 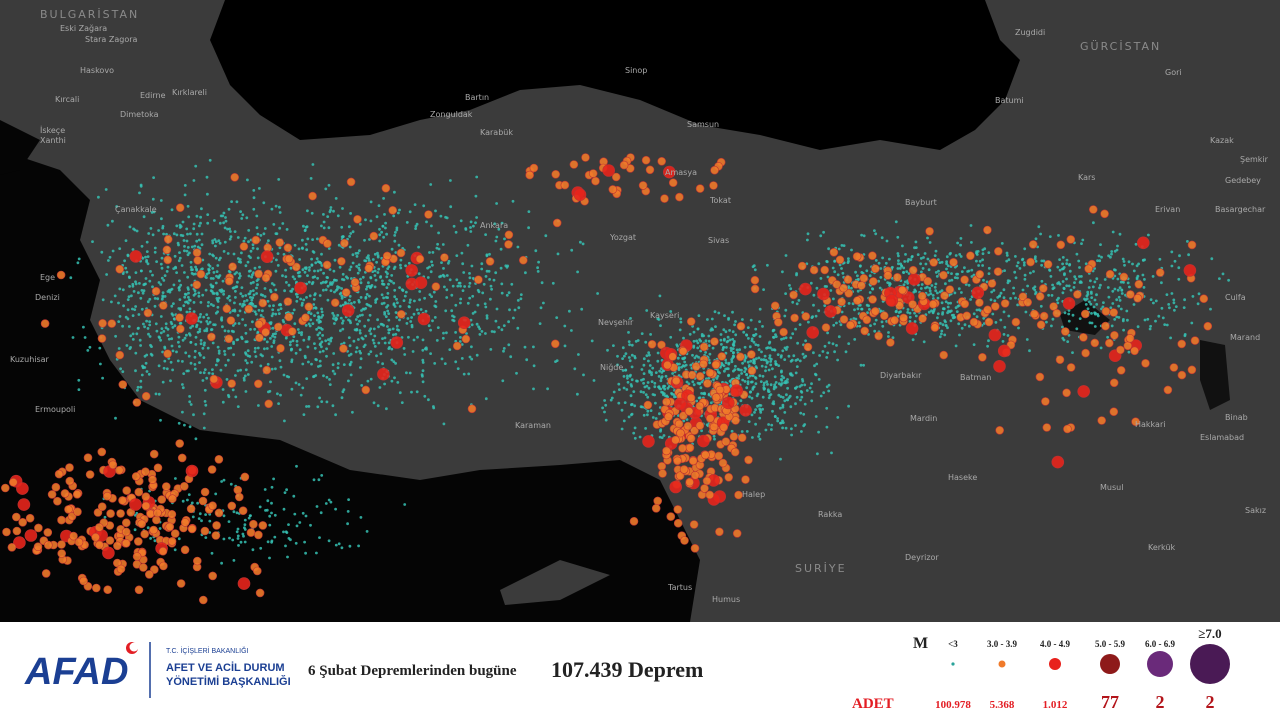 I want to click on quake-large, so click(x=648, y=441).